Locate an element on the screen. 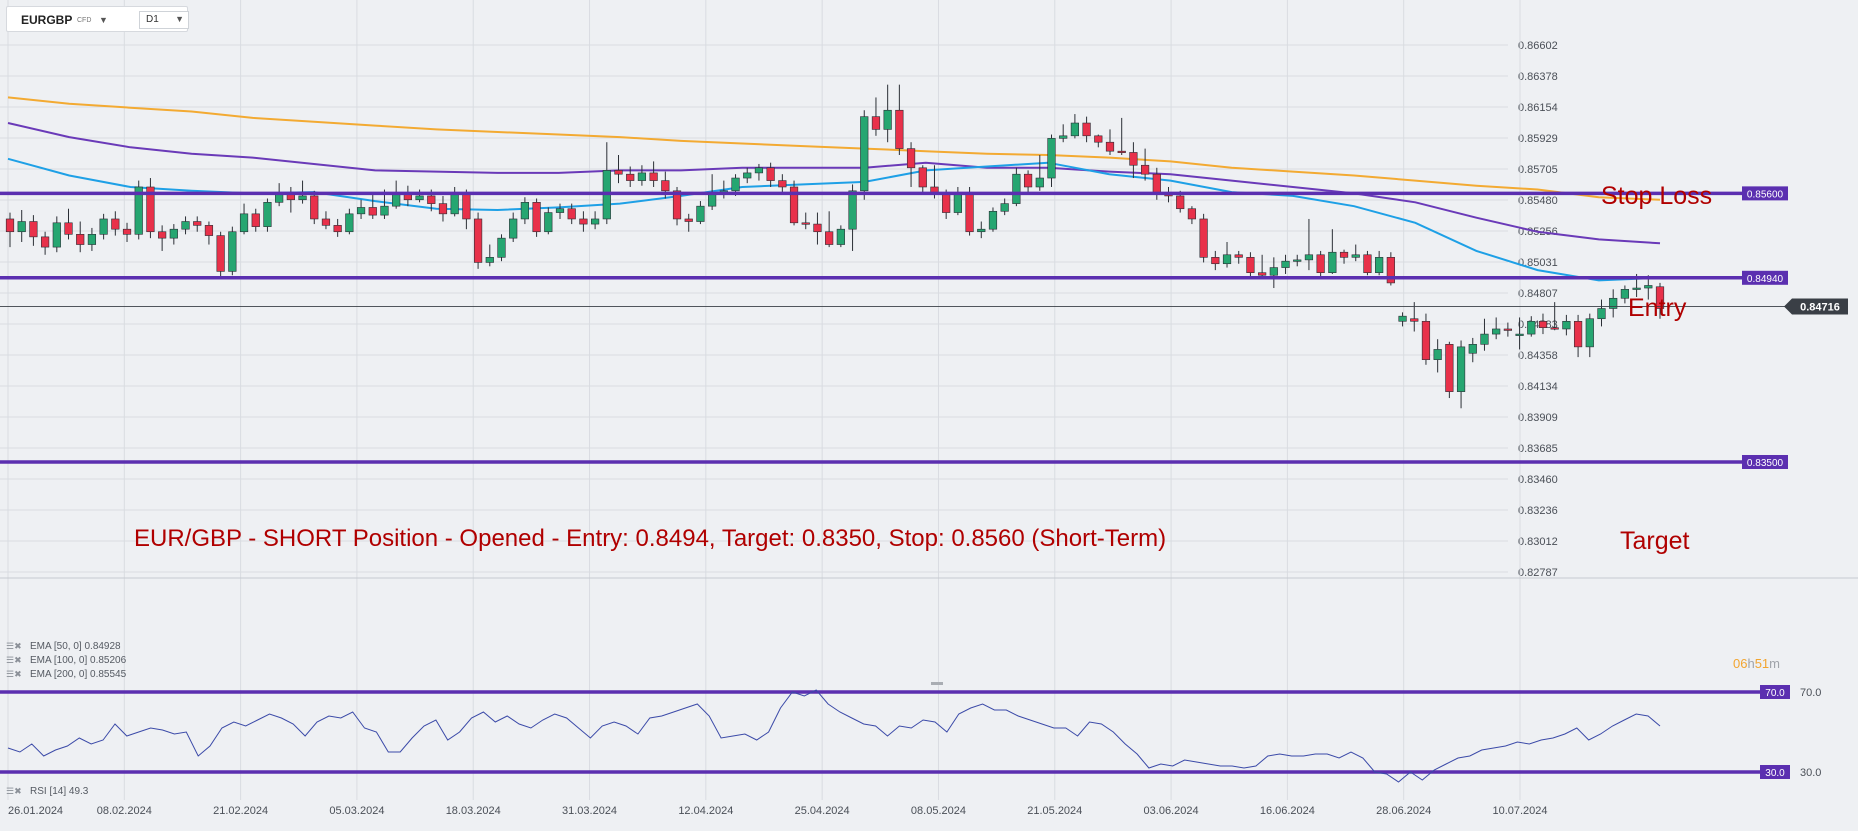  y-tick-label: 0.86154 is located at coordinates (1538, 108).